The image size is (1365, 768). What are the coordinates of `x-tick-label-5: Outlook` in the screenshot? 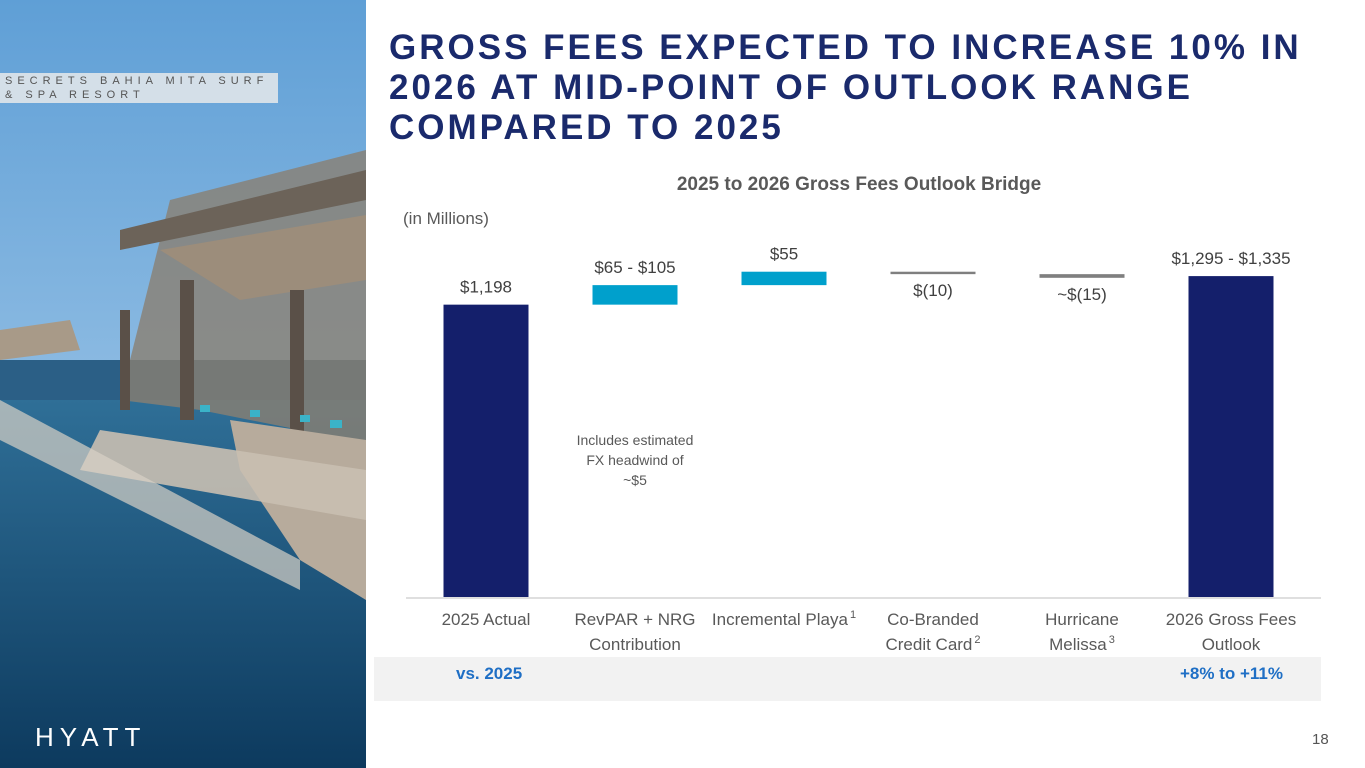 It's located at (1231, 644).